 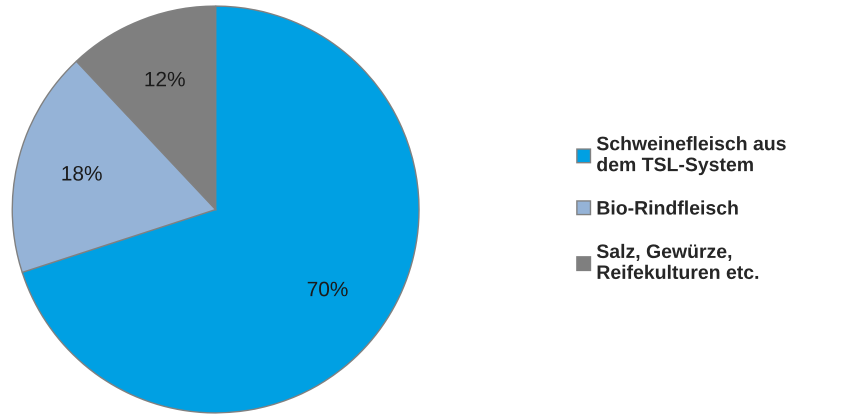 What do you see at coordinates (691, 156) in the screenshot?
I see `legend-label: Schweinefleisch aus dem TSL-System` at bounding box center [691, 156].